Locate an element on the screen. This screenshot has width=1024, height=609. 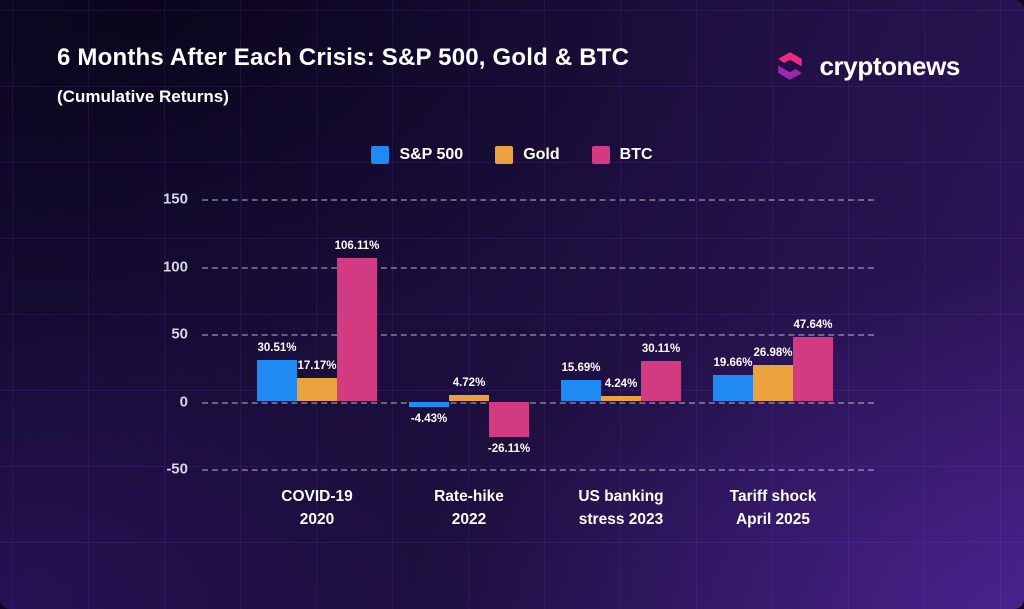
bar-value-label: -26.11% is located at coordinates (509, 448).